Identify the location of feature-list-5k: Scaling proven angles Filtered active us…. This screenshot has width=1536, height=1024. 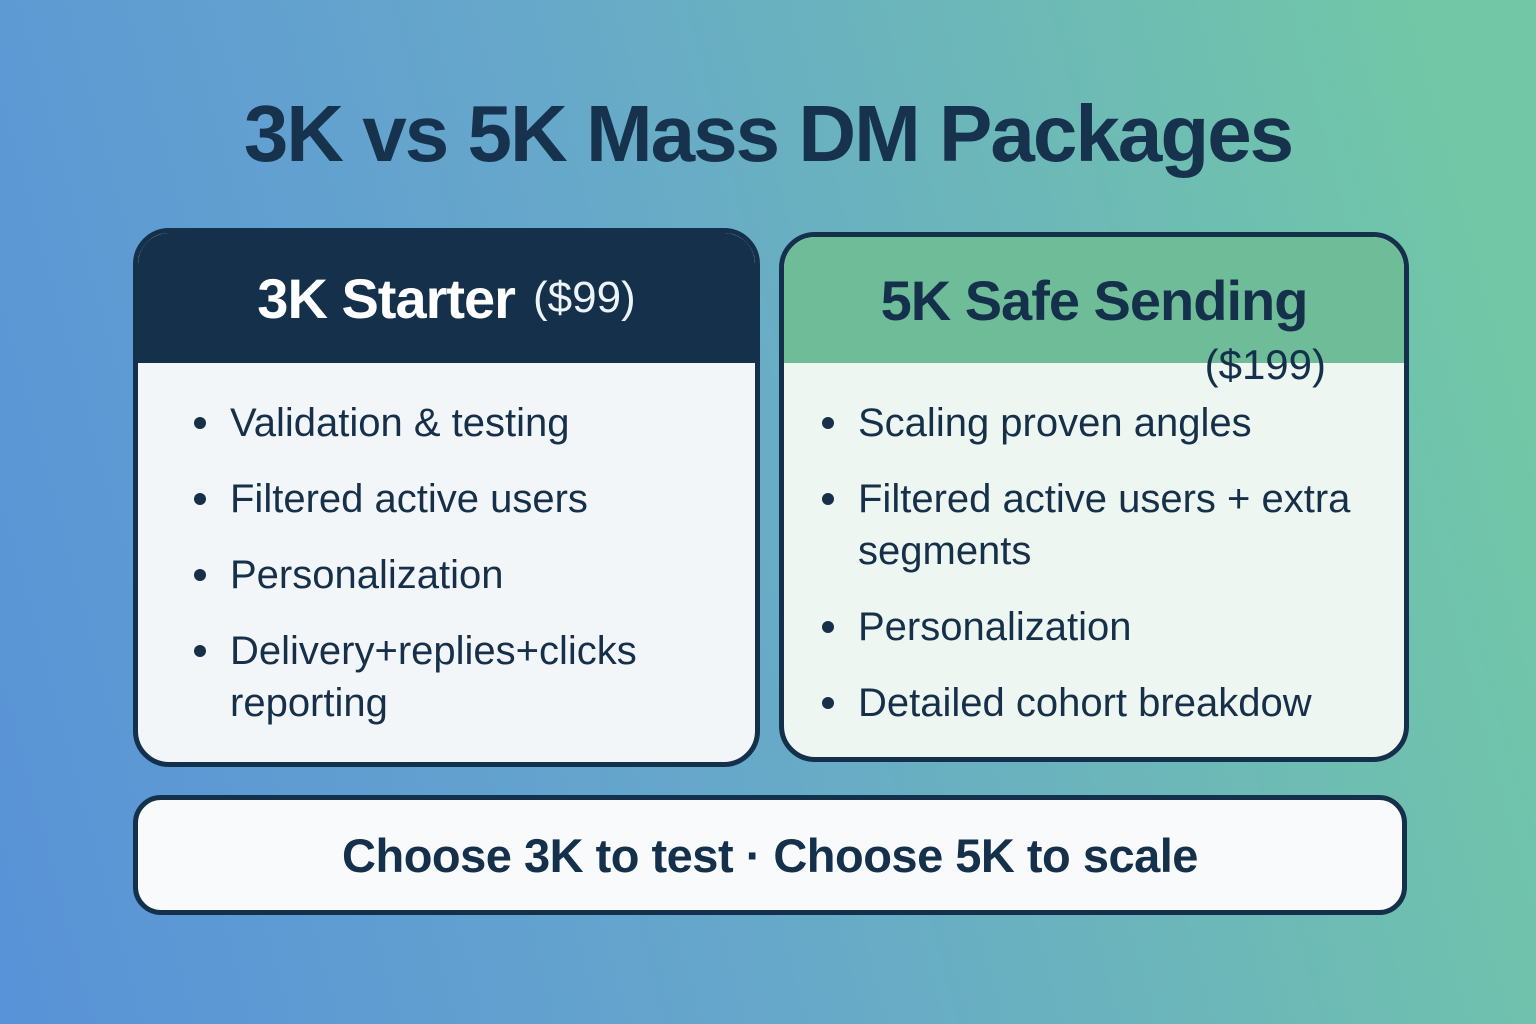
(1094, 546).